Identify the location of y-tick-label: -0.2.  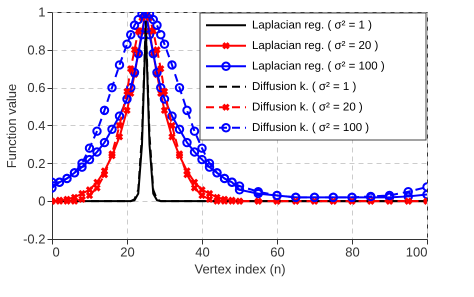
(34, 239).